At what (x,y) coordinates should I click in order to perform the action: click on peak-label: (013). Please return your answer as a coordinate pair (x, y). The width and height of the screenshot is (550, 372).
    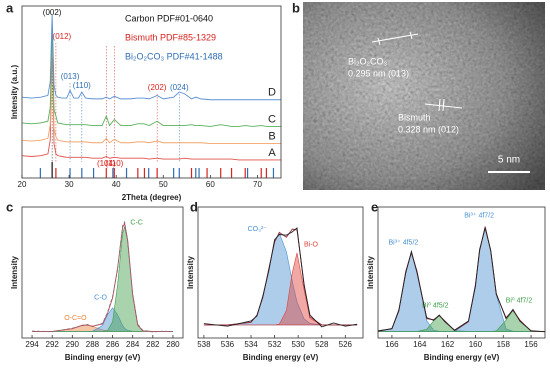
    Looking at the image, I should click on (70, 76).